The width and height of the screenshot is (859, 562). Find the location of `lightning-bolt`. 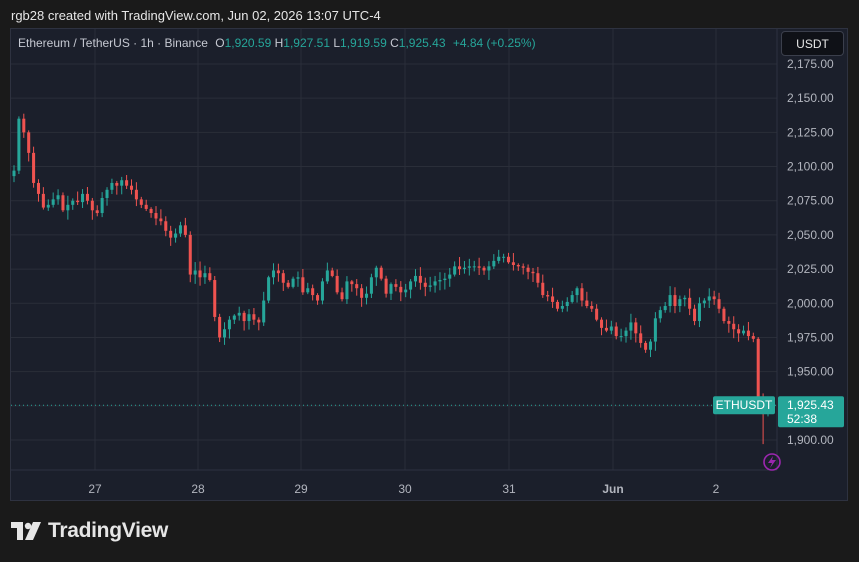

lightning-bolt is located at coordinates (772, 462).